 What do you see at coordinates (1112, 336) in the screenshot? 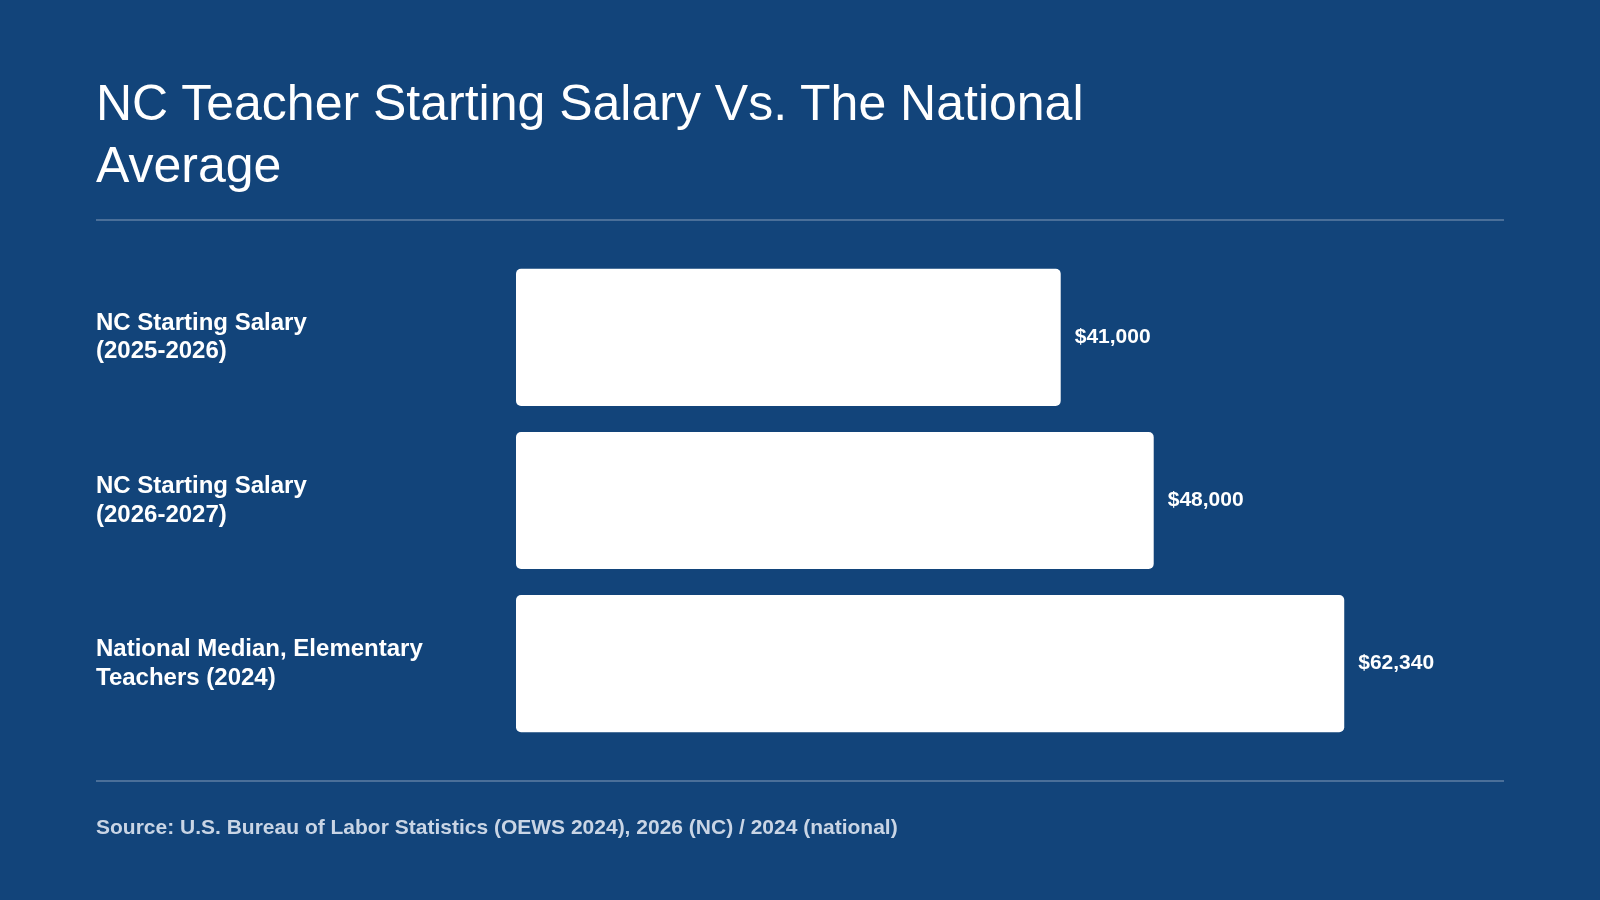
I see `data-label: $41,000` at bounding box center [1112, 336].